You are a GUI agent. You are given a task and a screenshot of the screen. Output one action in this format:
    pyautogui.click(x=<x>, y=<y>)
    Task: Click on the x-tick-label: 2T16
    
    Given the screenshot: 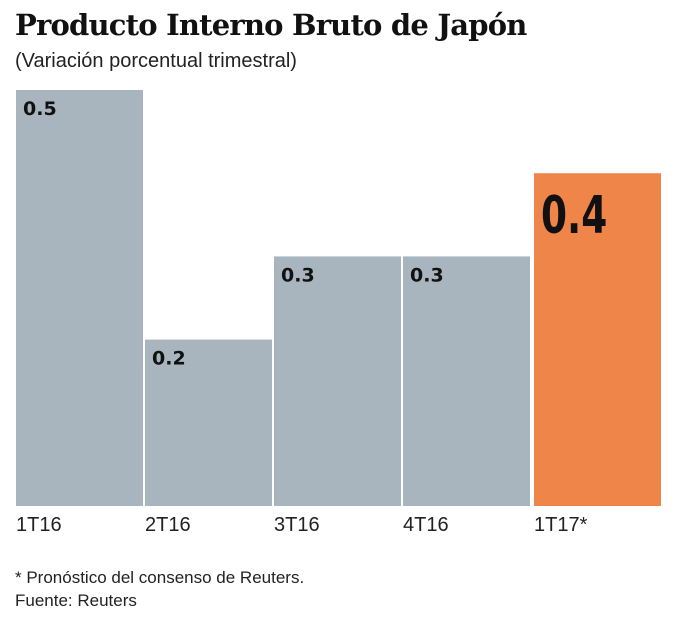 What is the action you would take?
    pyautogui.click(x=168, y=525)
    